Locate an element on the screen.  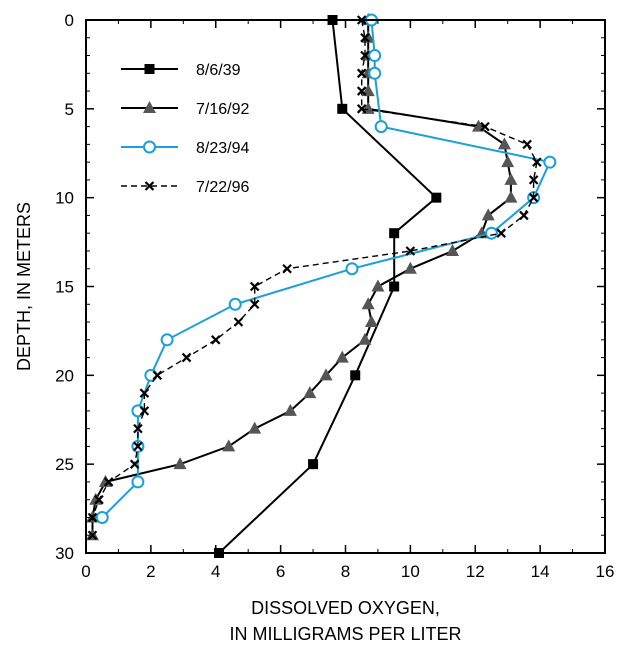
y-tick-label: 10 is located at coordinates (64, 198).